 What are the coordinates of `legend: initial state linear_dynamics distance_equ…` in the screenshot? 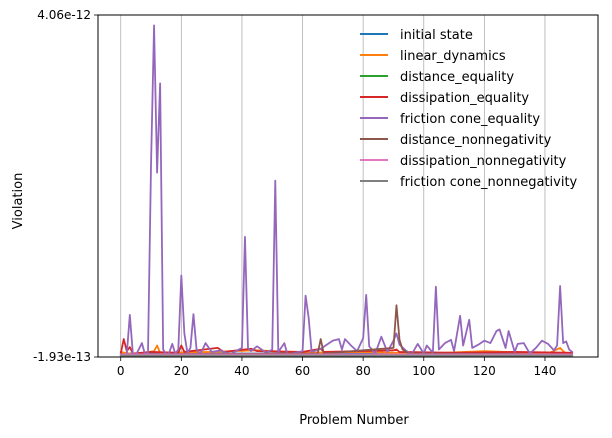 It's located at (469, 109).